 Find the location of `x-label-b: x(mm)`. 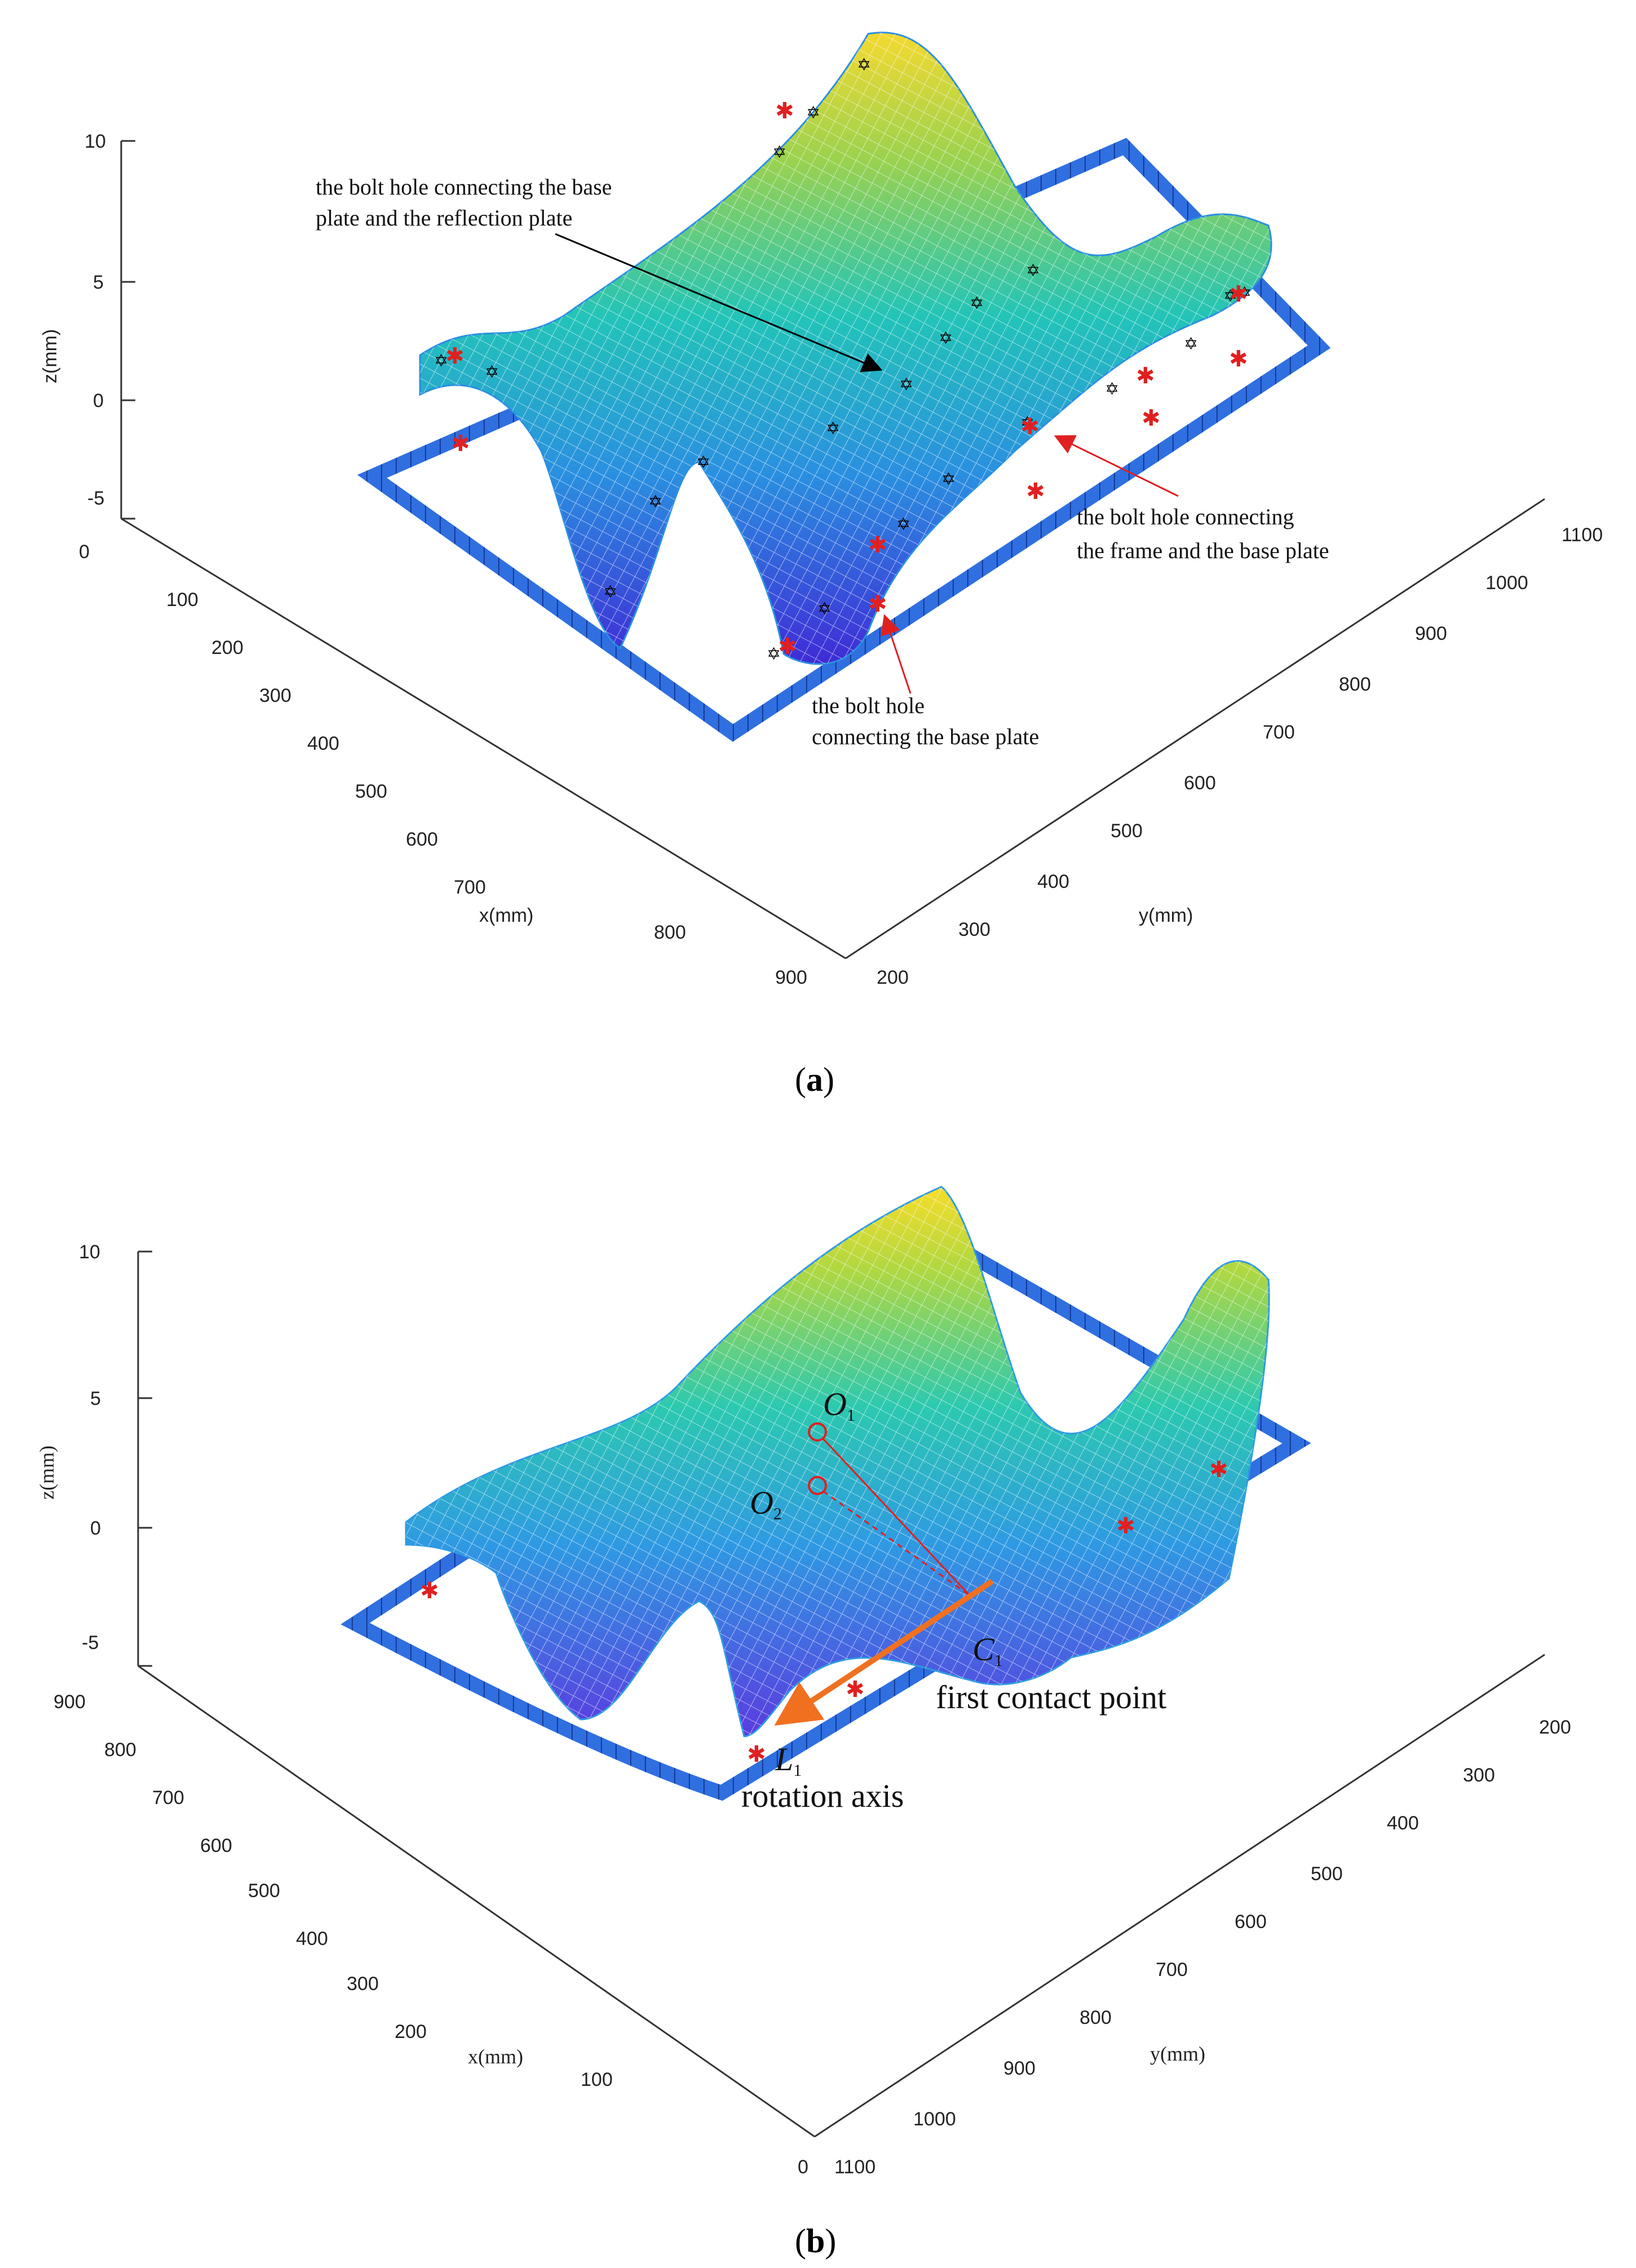

x-label-b: x(mm) is located at coordinates (495, 2056).